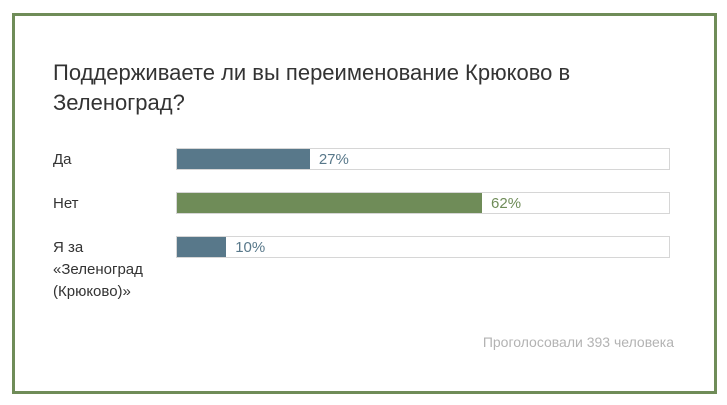  I want to click on result-bar-track: 62%, so click(423, 203).